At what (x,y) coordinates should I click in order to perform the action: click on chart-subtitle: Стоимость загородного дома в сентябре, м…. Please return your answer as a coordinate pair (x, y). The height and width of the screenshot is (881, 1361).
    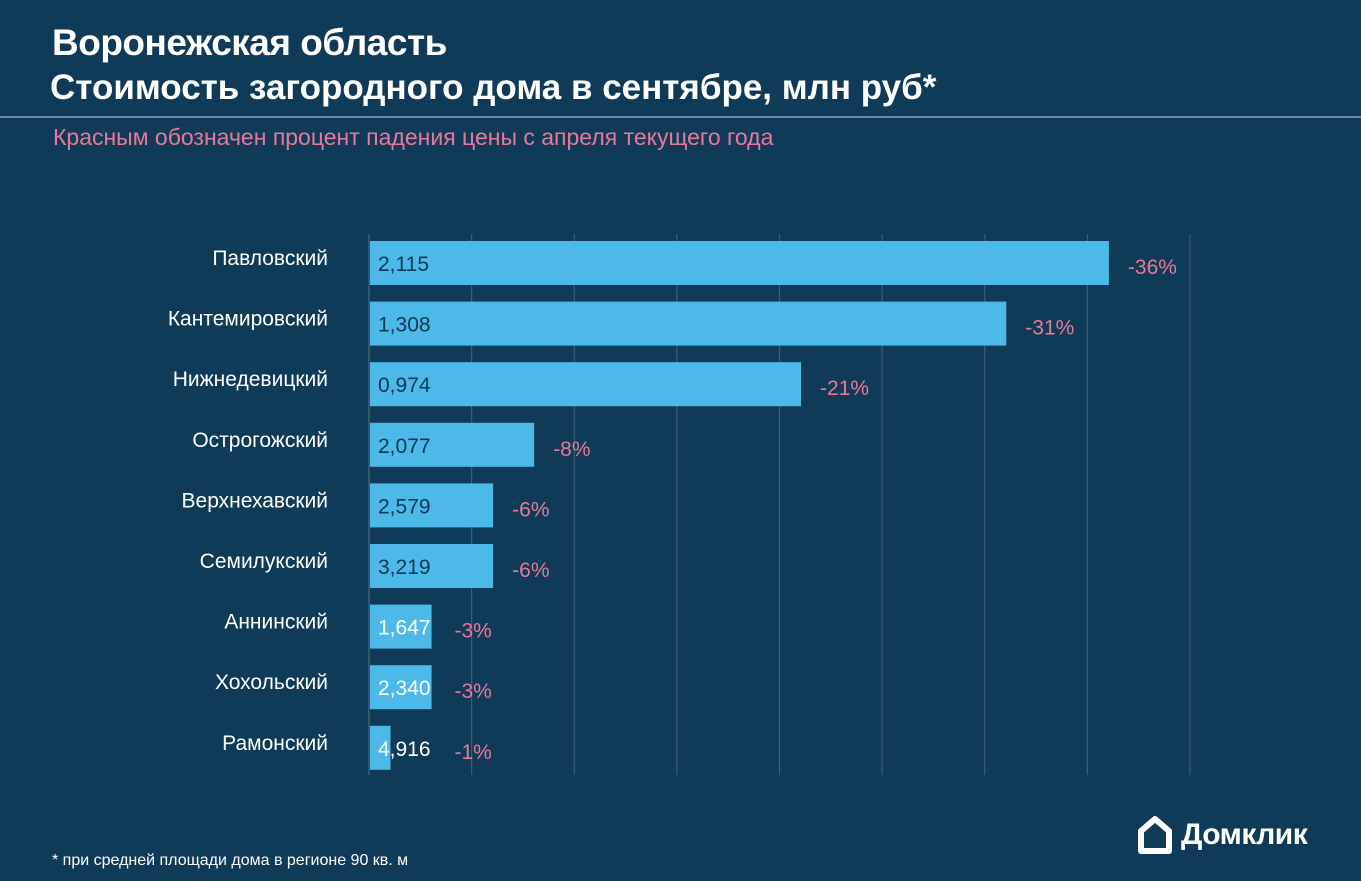
    Looking at the image, I should click on (493, 87).